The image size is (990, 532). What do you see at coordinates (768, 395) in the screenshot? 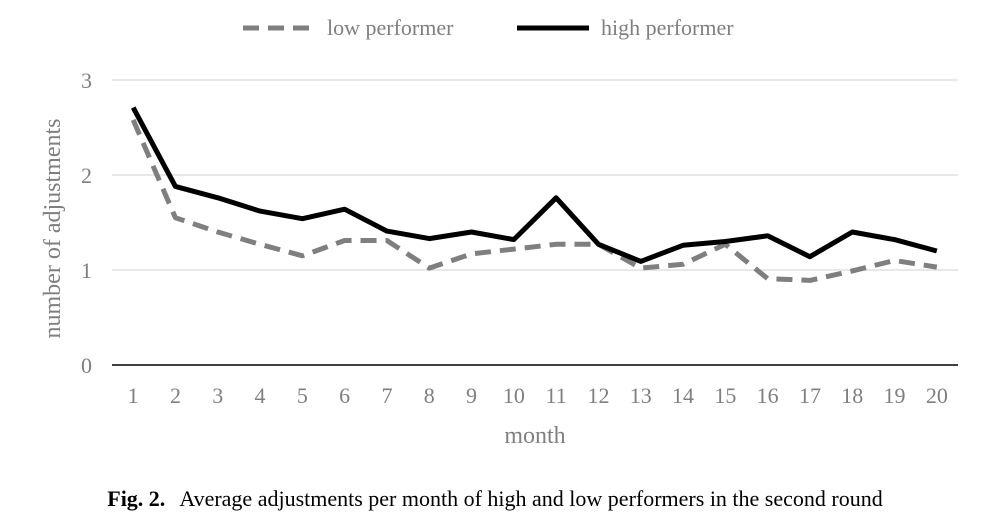
I see `x-tick-label: 16` at bounding box center [768, 395].